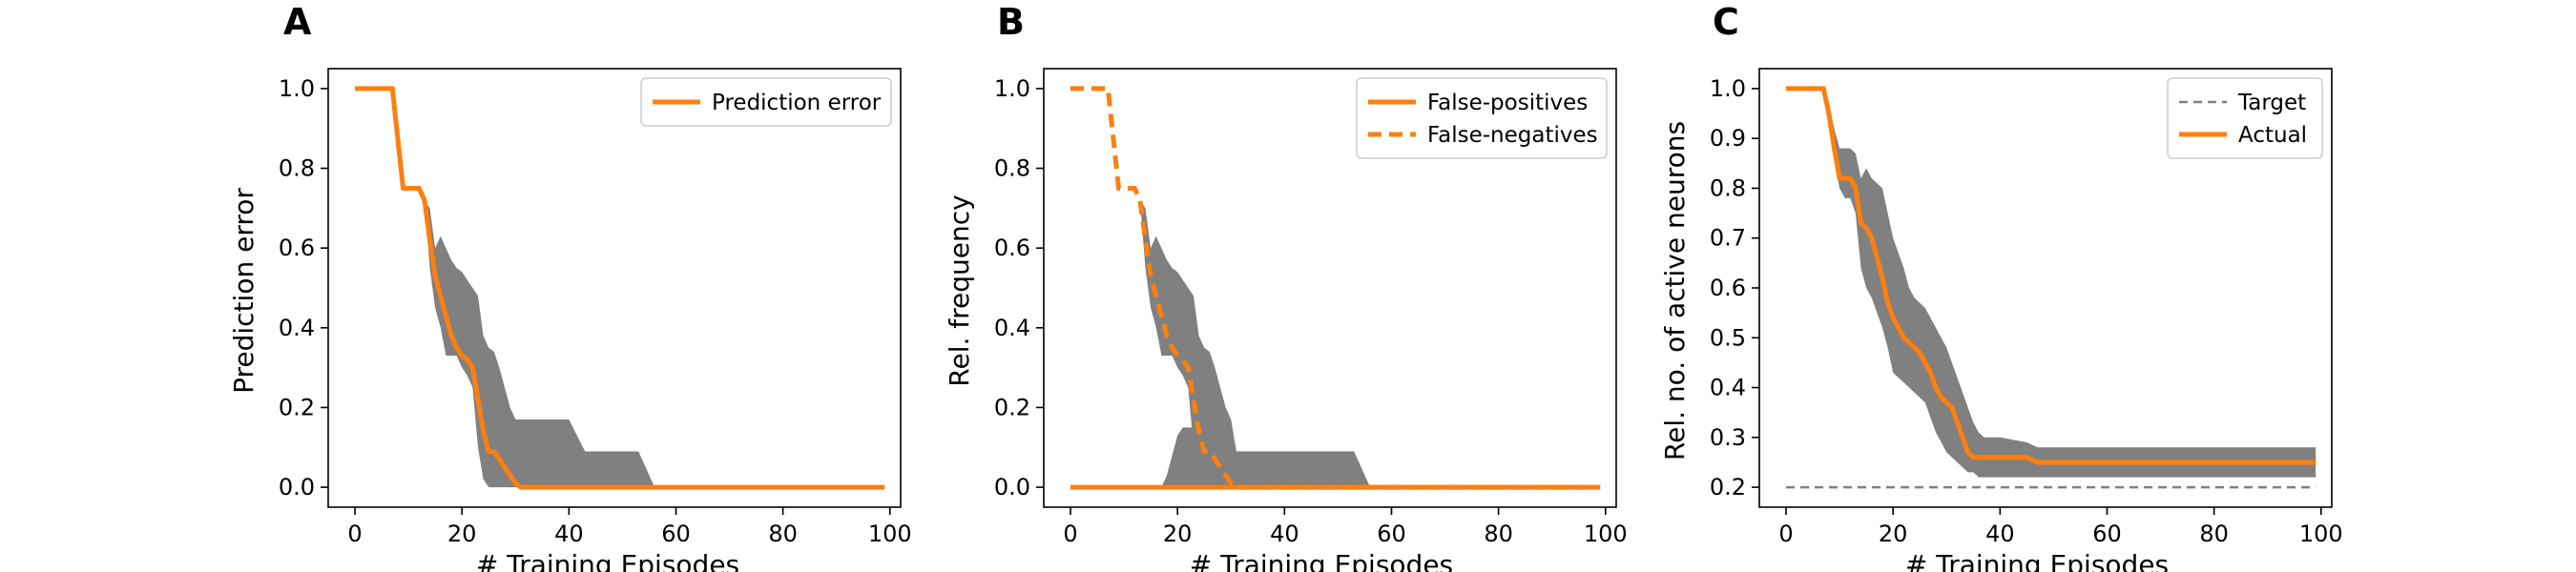  What do you see at coordinates (607, 560) in the screenshot?
I see `panel-a-x-axis-label: # Training Episodes` at bounding box center [607, 560].